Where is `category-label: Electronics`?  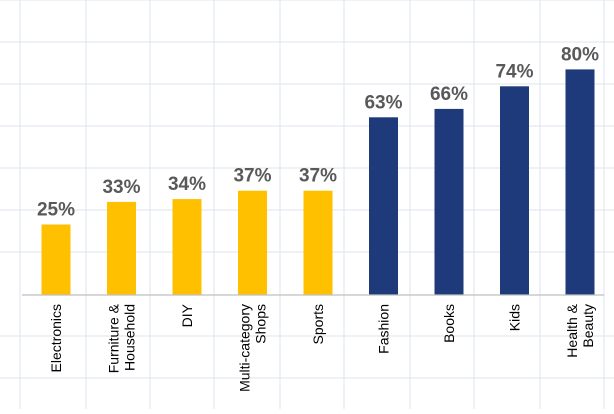
category-label: Electronics is located at coordinates (56, 338).